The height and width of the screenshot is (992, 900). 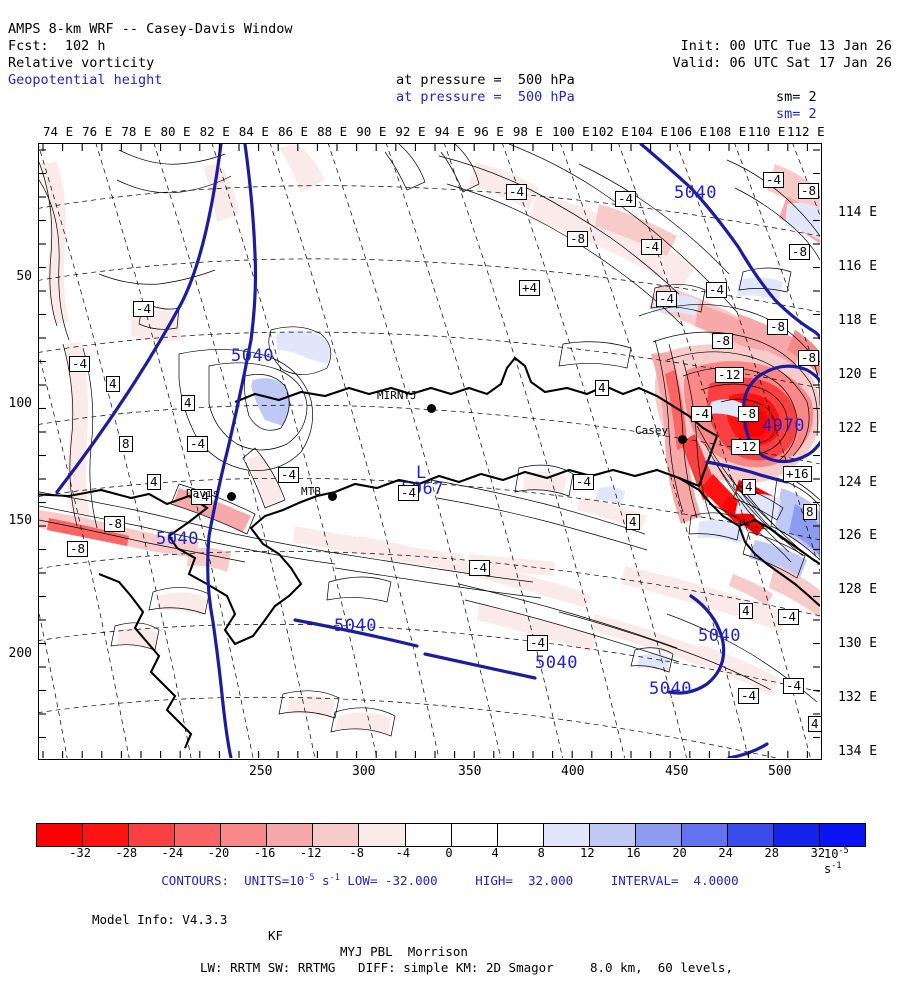 What do you see at coordinates (677, 771) in the screenshot?
I see `bottom-axis-tick-450: 450` at bounding box center [677, 771].